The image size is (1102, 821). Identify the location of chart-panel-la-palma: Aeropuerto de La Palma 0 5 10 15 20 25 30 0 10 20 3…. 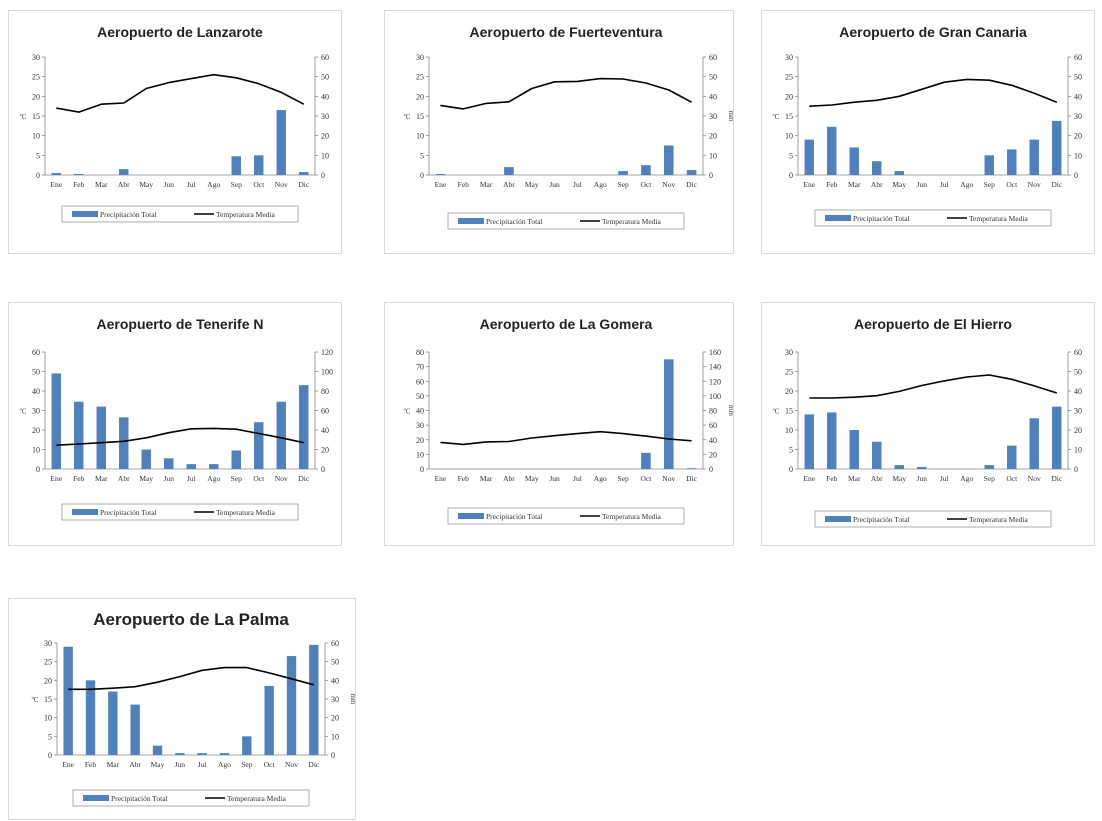
(182, 709).